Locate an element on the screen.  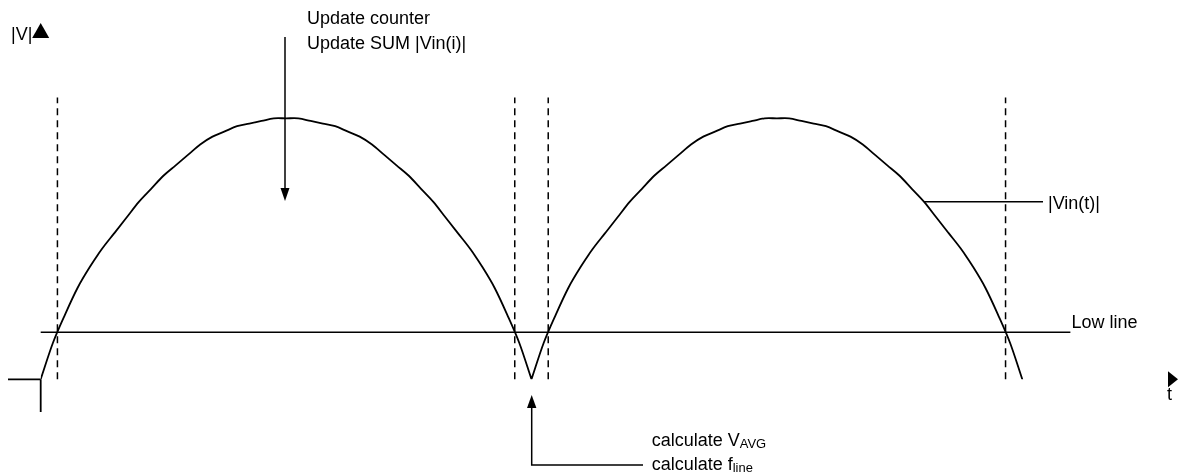
text: t is located at coordinates (1170, 394).